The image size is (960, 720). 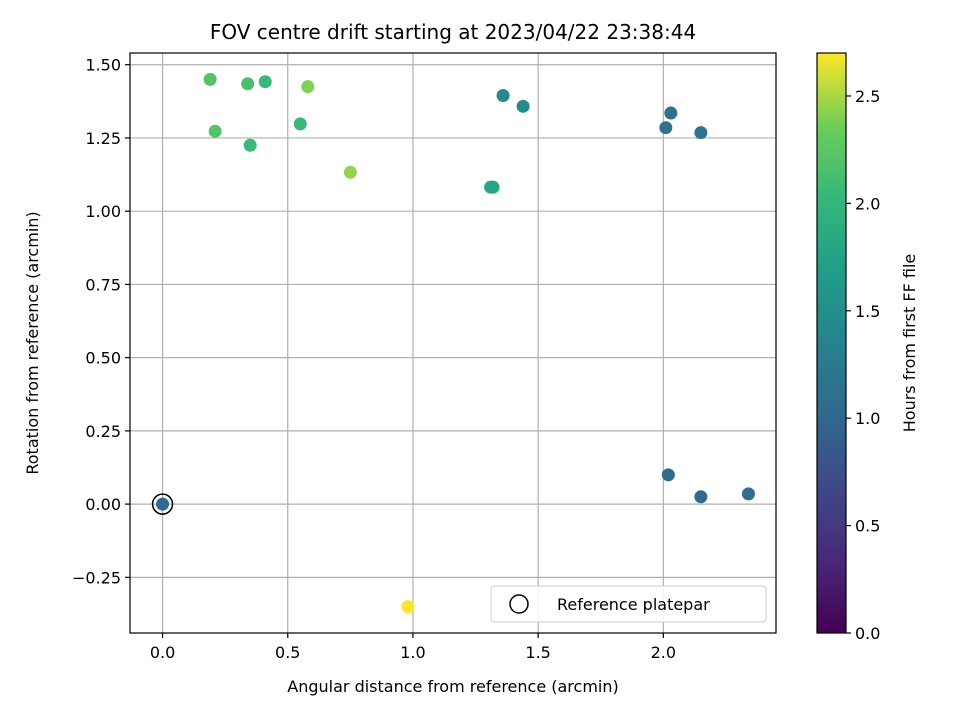 I want to click on y-tick-label: 1.25, so click(x=103, y=138).